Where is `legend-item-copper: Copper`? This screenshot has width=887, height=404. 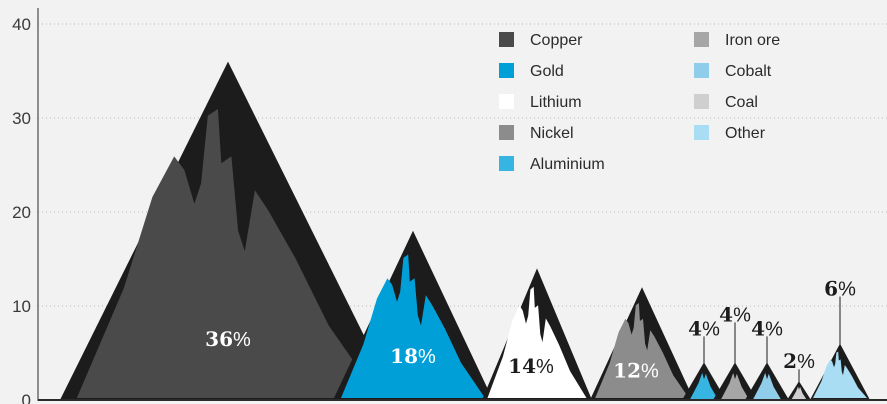
legend-item-copper: Copper is located at coordinates (541, 40).